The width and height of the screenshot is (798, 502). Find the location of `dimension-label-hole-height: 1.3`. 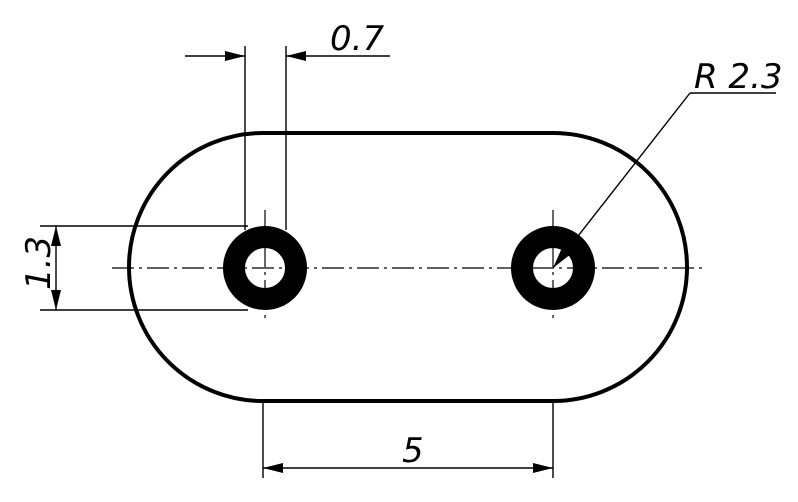

dimension-label-hole-height: 1.3 is located at coordinates (39, 263).